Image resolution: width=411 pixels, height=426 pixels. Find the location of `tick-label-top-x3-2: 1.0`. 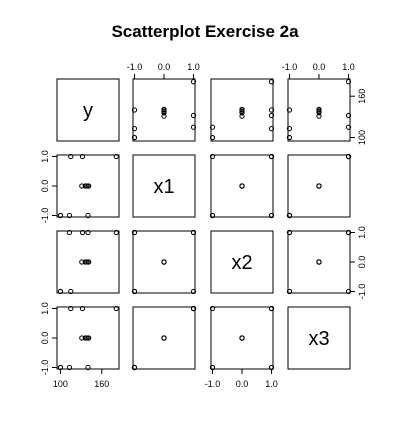

tick-label-top-x3-2: 1.0 is located at coordinates (348, 67).